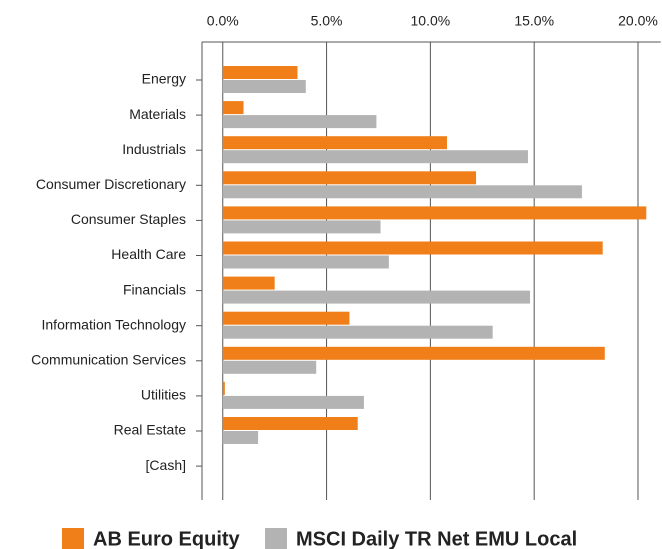 The width and height of the screenshot is (662, 549). Describe the element at coordinates (148, 254) in the screenshot. I see `y-tick-label: Health Care` at that location.